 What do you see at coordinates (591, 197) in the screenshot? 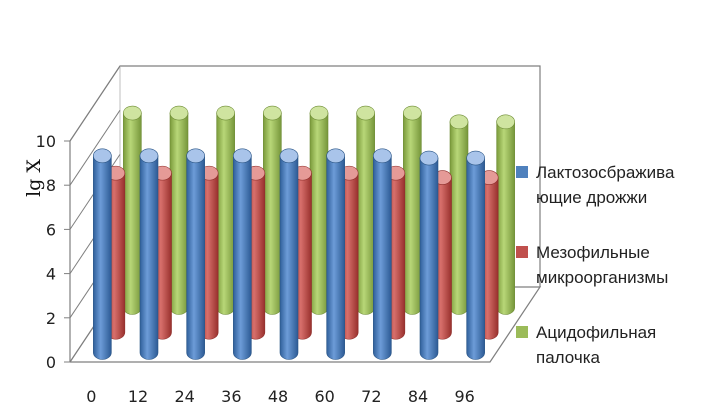
I see `legend-label: ющие дрожжи` at bounding box center [591, 197].